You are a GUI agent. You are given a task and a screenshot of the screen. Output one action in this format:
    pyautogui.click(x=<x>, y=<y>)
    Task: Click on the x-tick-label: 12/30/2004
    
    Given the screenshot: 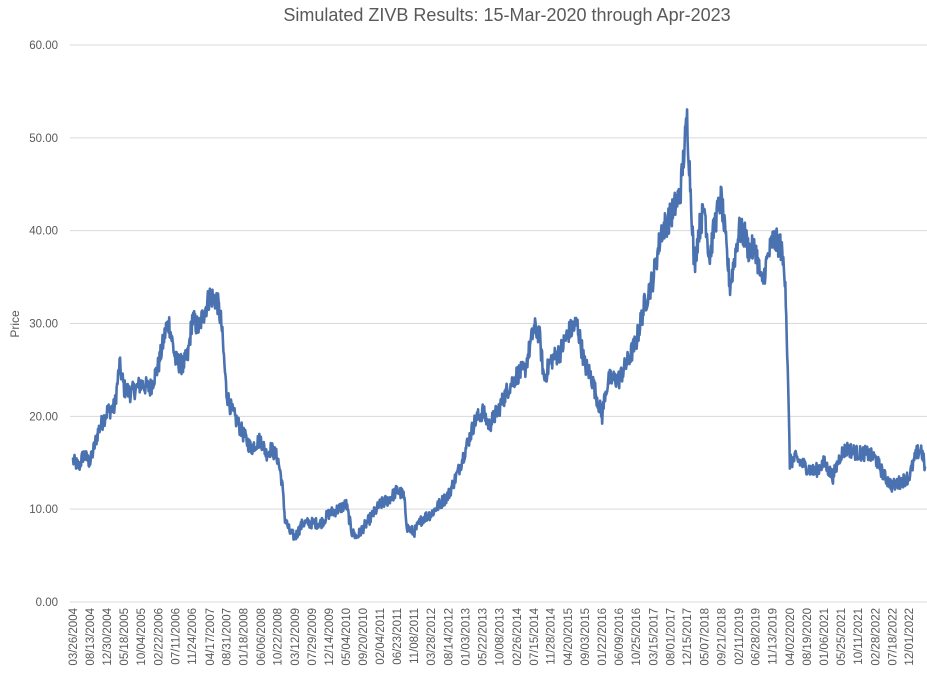 What is the action you would take?
    pyautogui.click(x=108, y=636)
    